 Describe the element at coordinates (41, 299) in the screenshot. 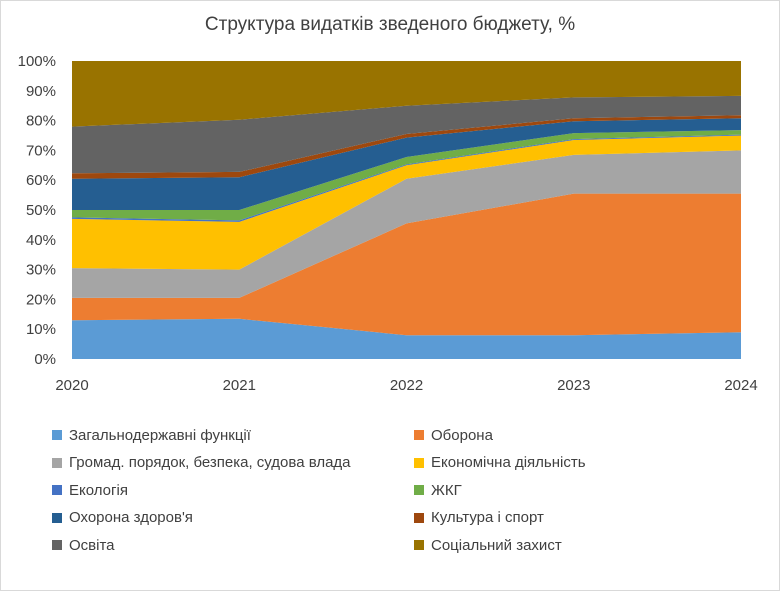

I see `y-tick-label: 20%` at that location.